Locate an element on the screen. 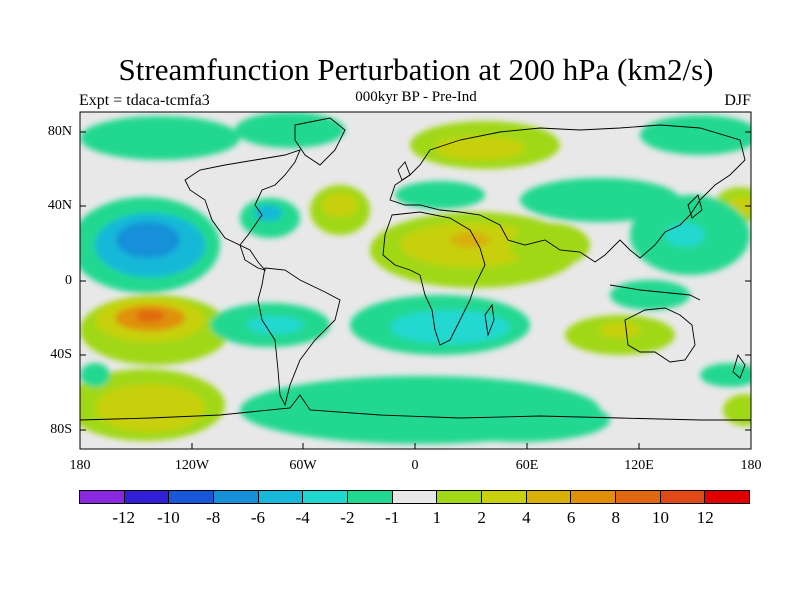 The width and height of the screenshot is (800, 600). colorbar-label: -8 is located at coordinates (213, 517).